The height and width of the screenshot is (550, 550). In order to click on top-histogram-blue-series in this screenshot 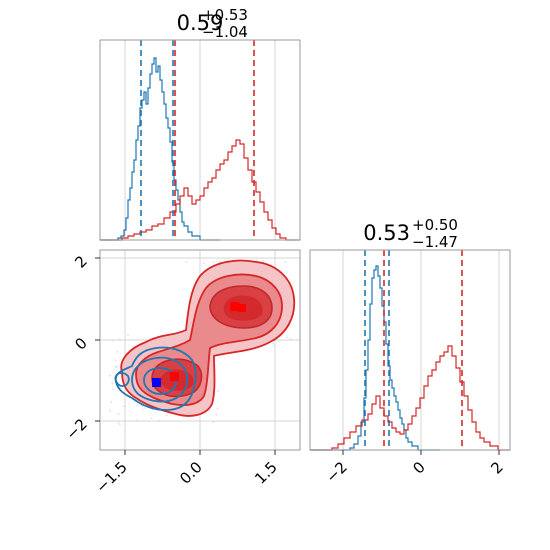, I will do `click(160, 149)`.